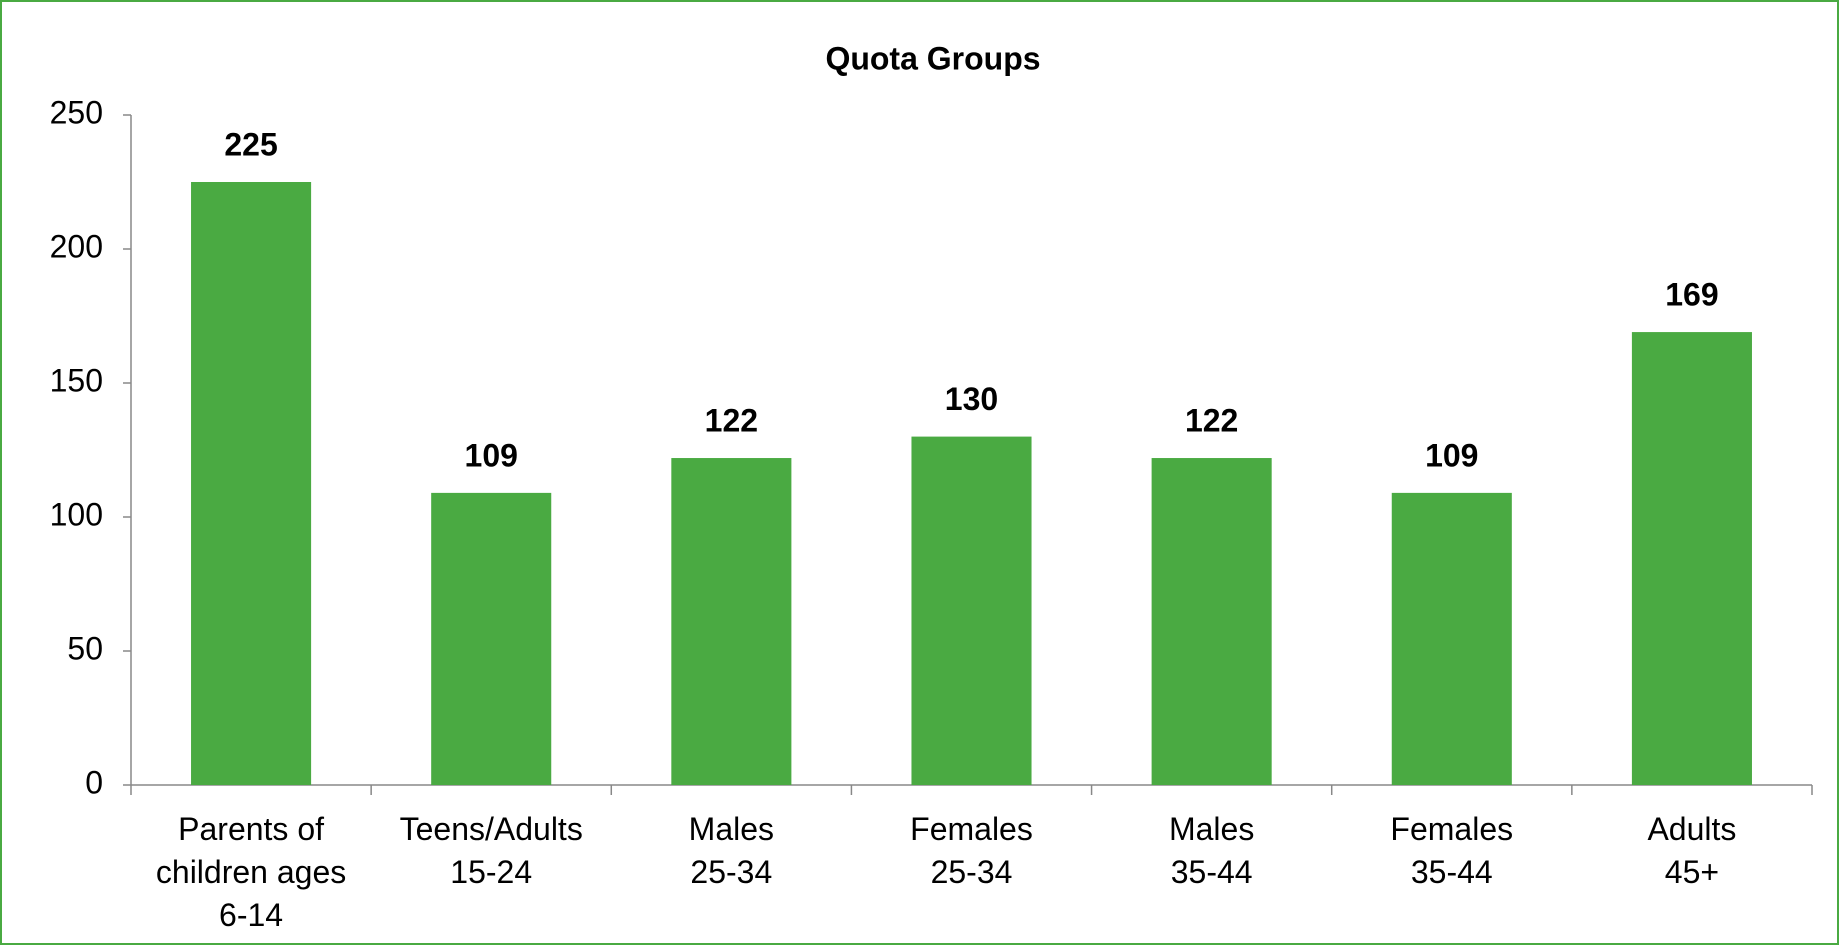  Describe the element at coordinates (971, 399) in the screenshot. I see `data-label: 130` at that location.